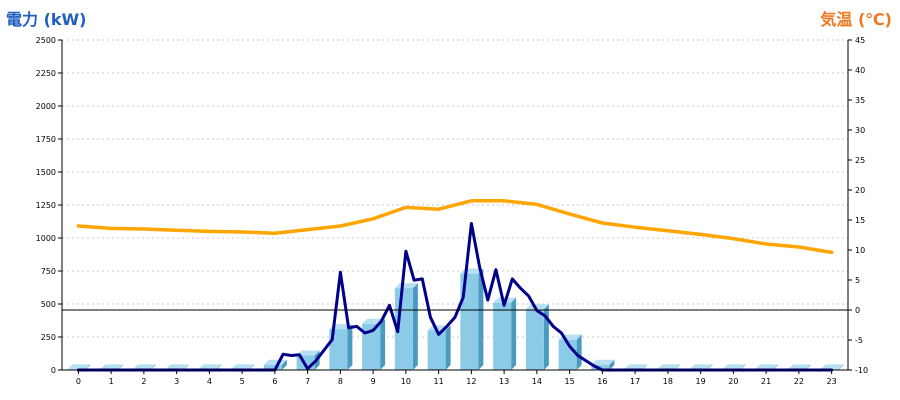 The image size is (900, 400). Describe the element at coordinates (143, 381) in the screenshot. I see `x-tick-label: 2` at that location.